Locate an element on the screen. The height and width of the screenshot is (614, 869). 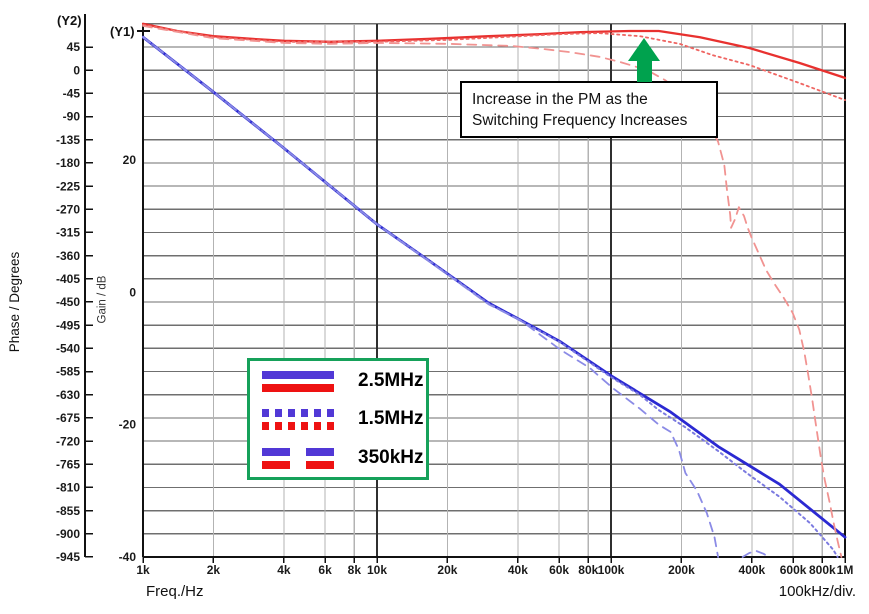
freq-tick-label: 40k is located at coordinates (518, 570).